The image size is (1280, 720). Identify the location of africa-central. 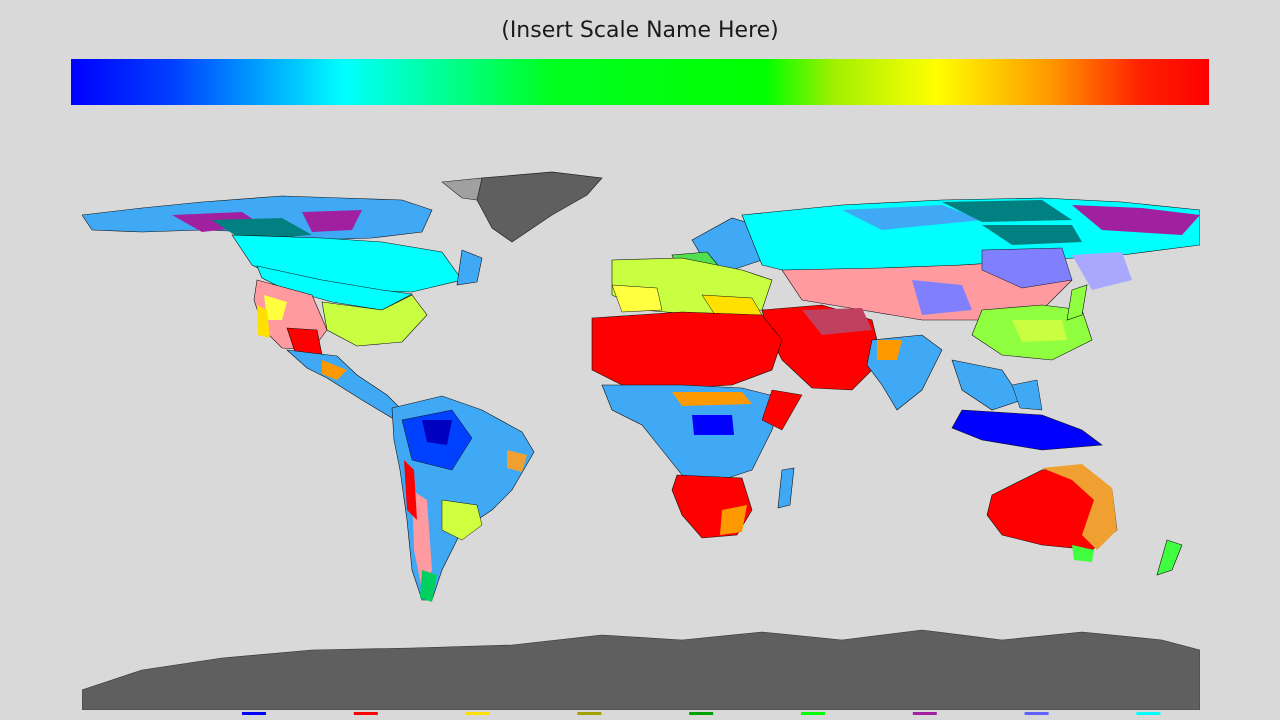
(692, 432).